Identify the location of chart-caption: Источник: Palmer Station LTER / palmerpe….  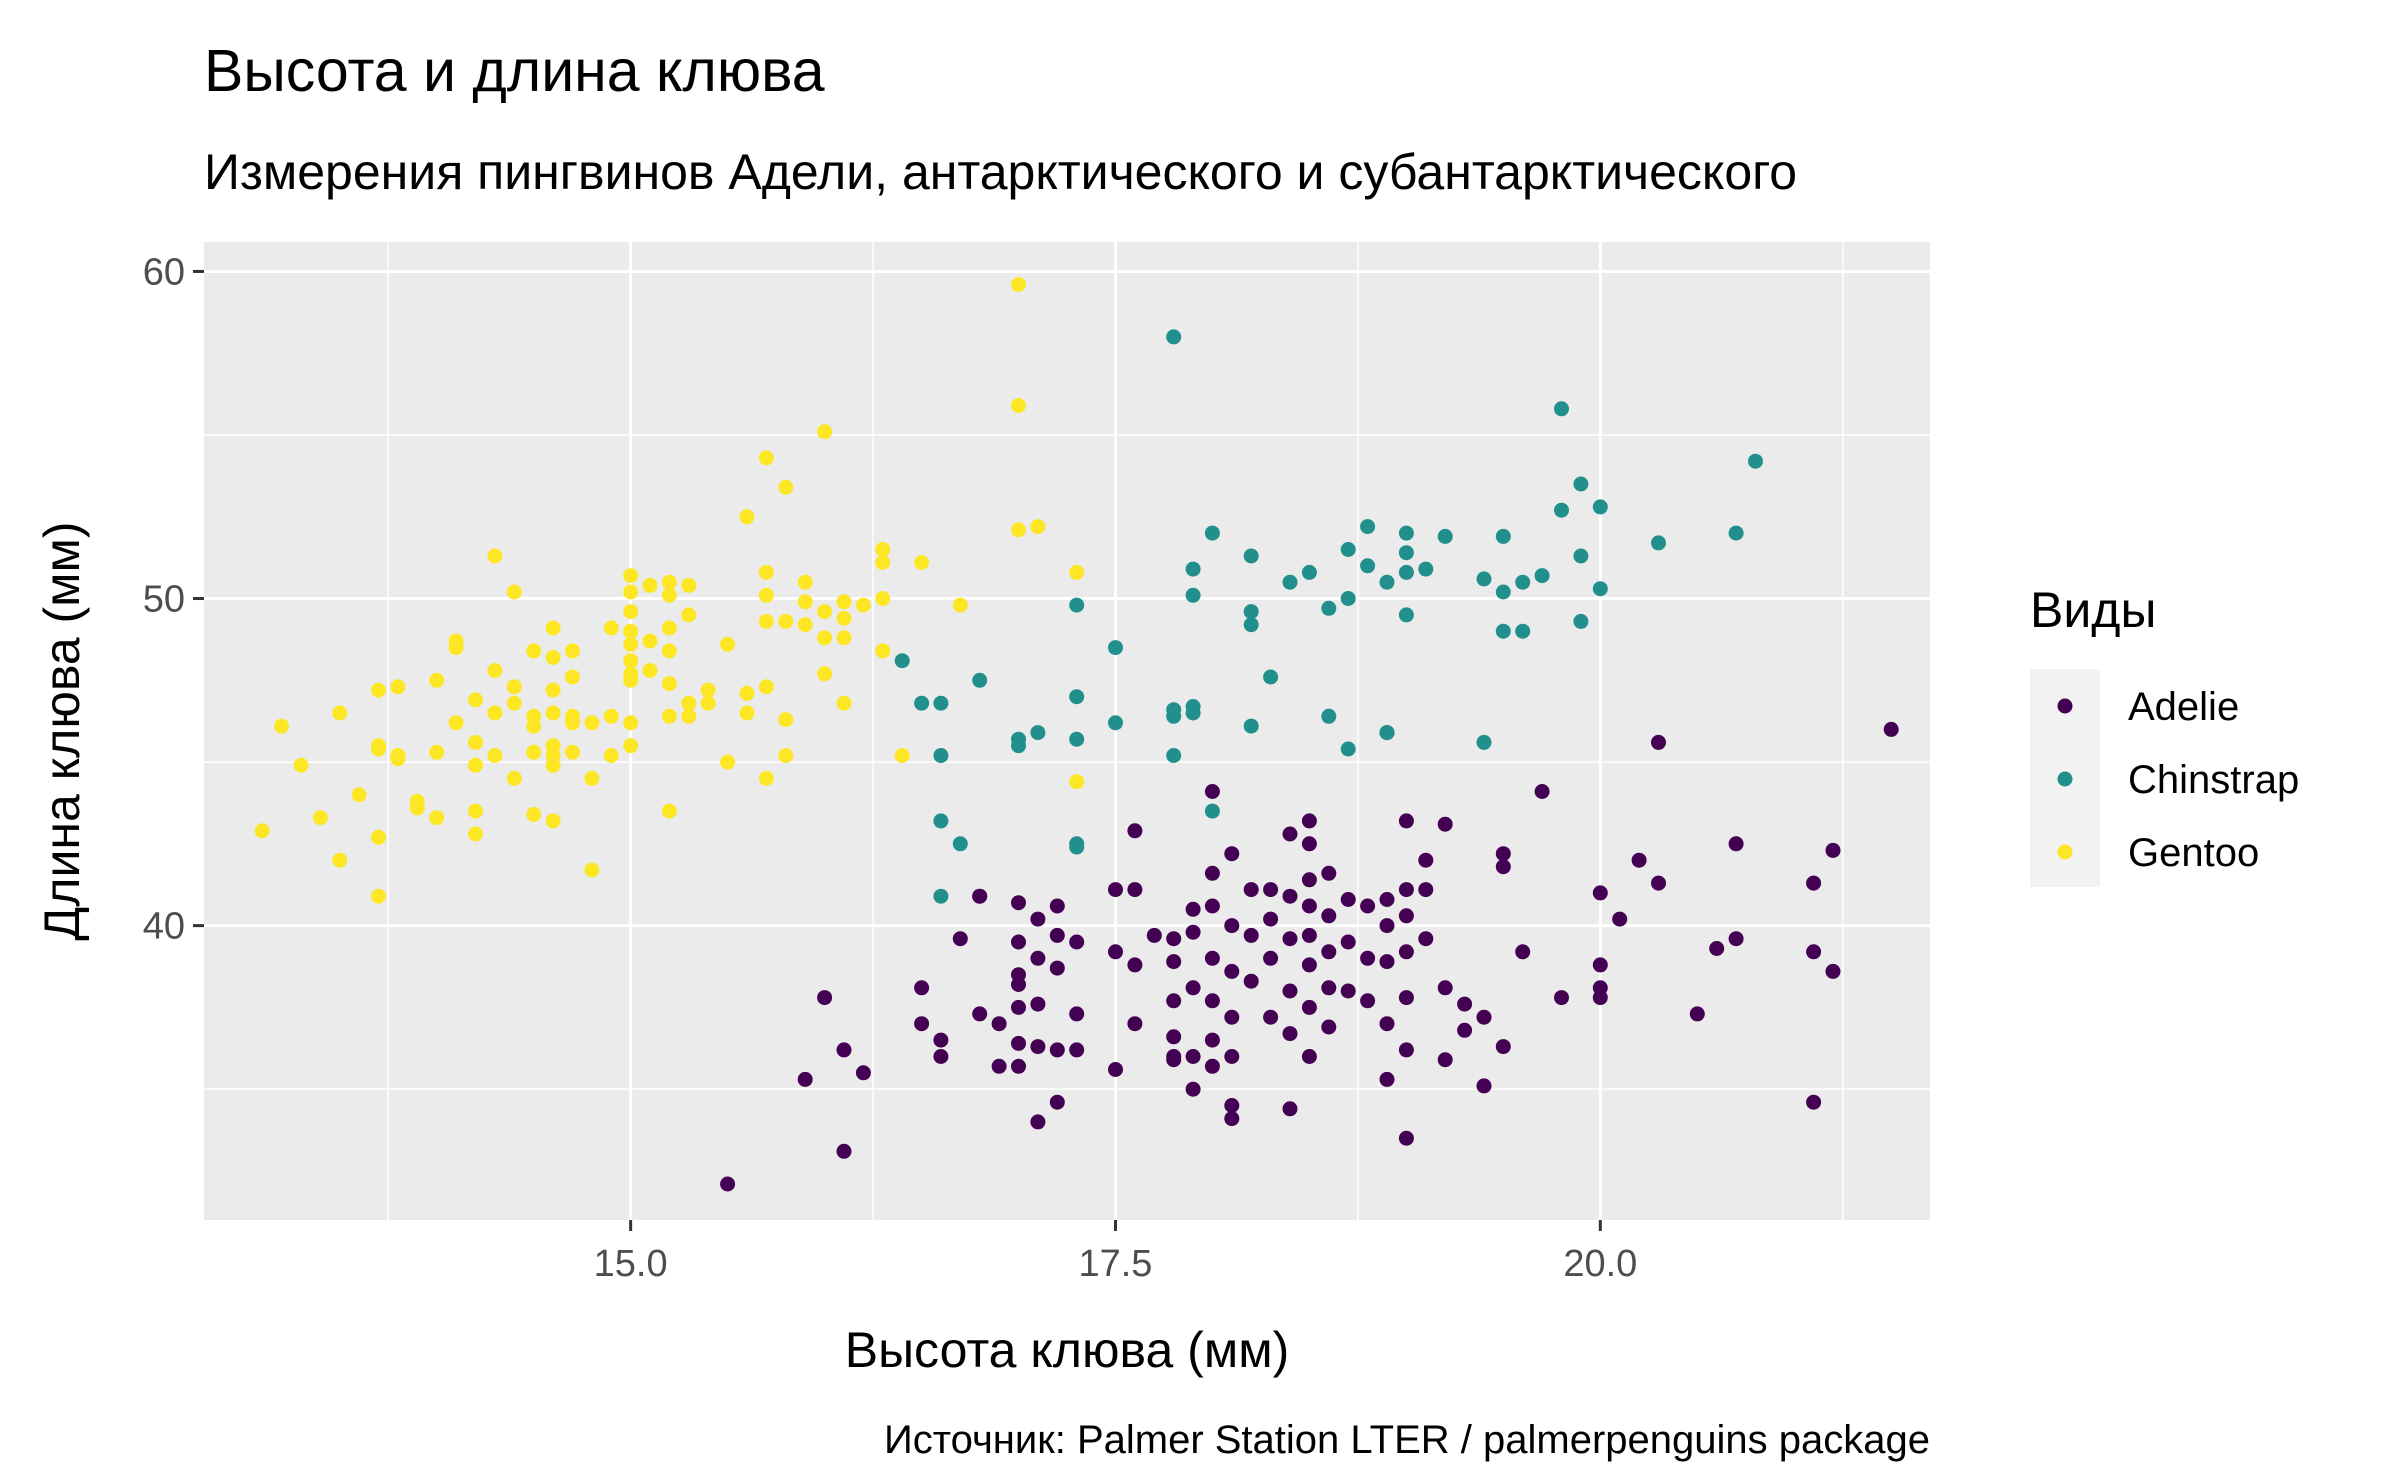
(1407, 1440).